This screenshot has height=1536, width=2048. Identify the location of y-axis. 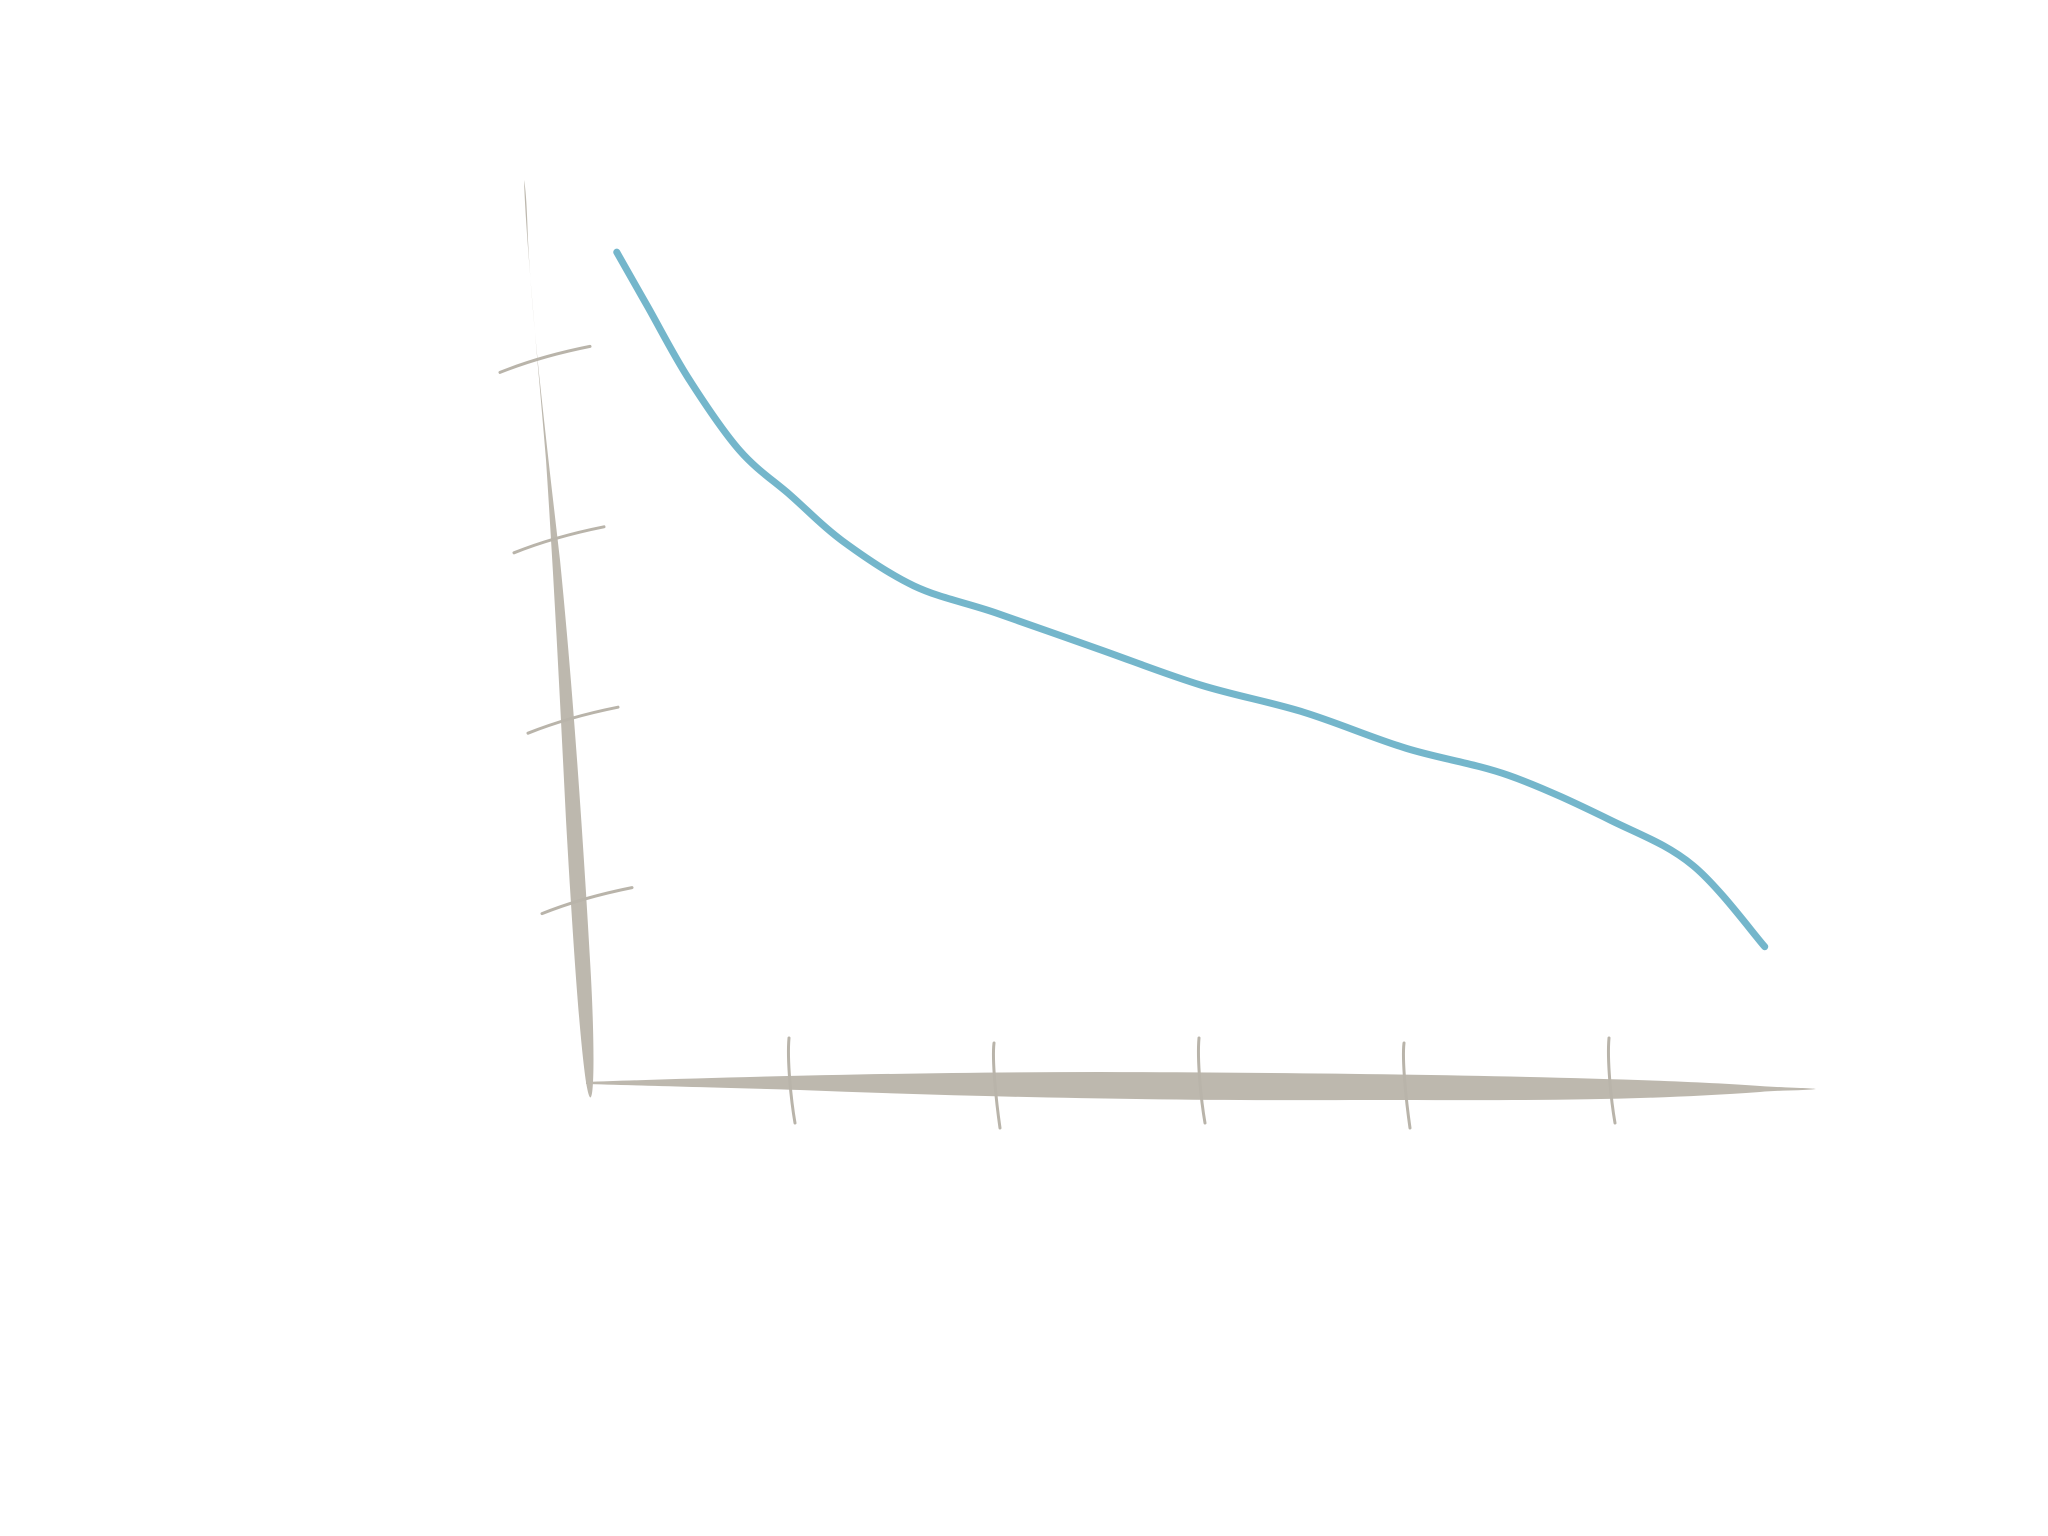
(559, 639).